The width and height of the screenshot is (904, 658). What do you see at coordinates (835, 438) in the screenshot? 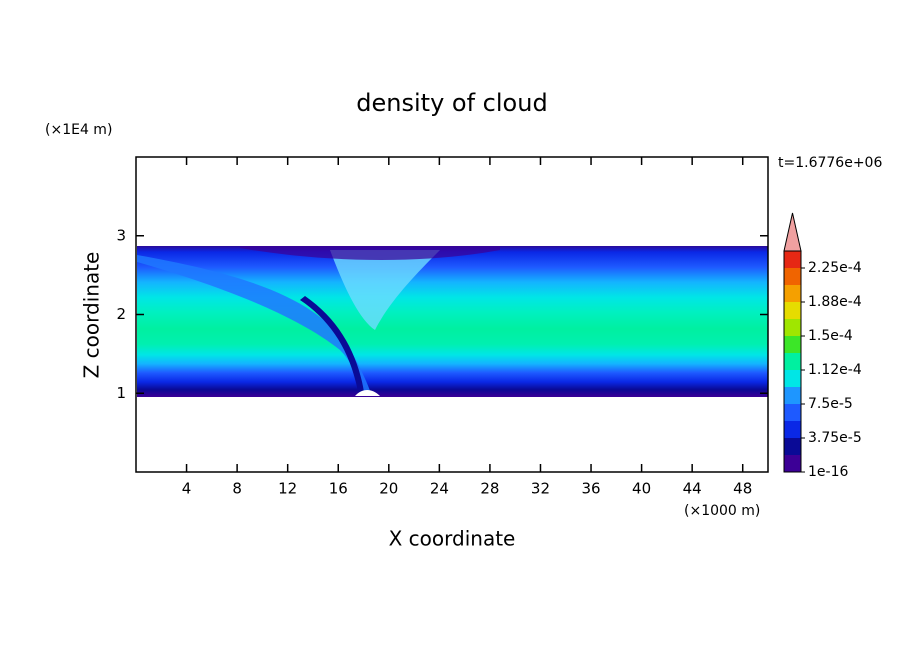
I see `colorbar-tick-label: 3.75e-5` at bounding box center [835, 438].